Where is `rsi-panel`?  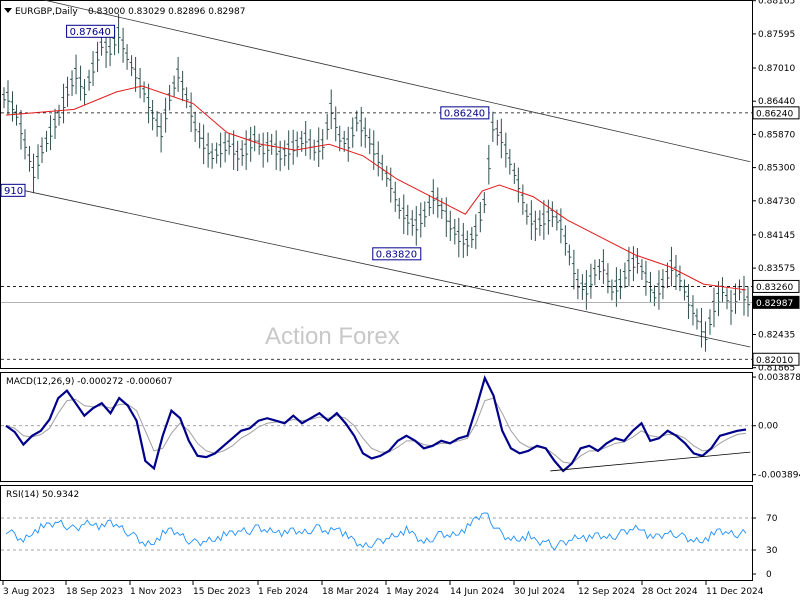
rsi-panel is located at coordinates (376, 531).